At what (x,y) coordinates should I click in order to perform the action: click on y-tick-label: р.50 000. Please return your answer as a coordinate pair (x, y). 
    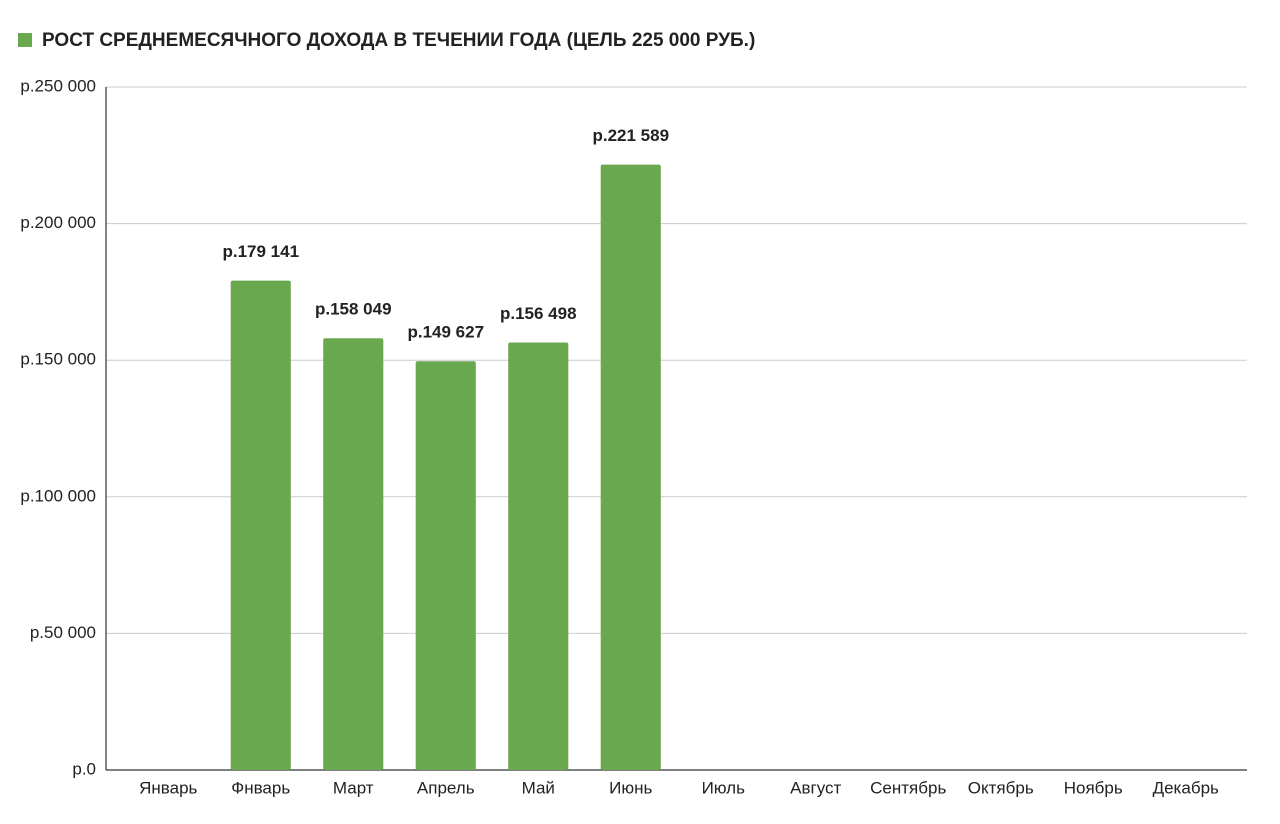
    Looking at the image, I should click on (63, 632).